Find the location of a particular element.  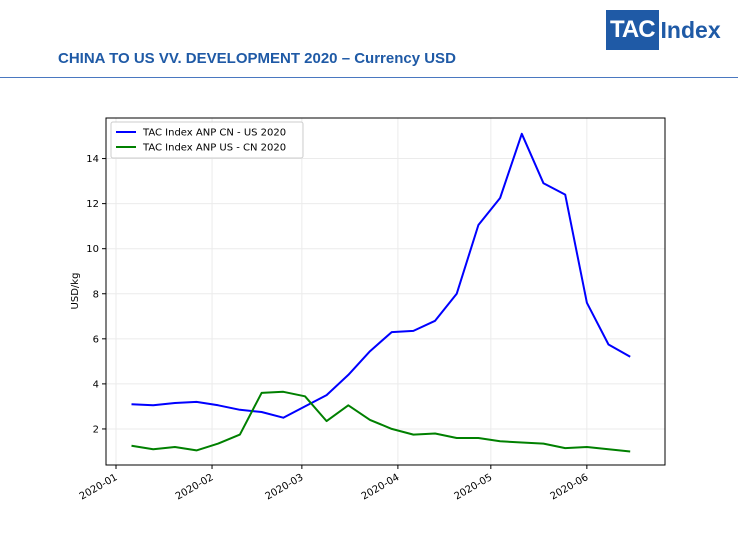

y-axis: 2 4 6 8 10 12 14 is located at coordinates (96, 294).